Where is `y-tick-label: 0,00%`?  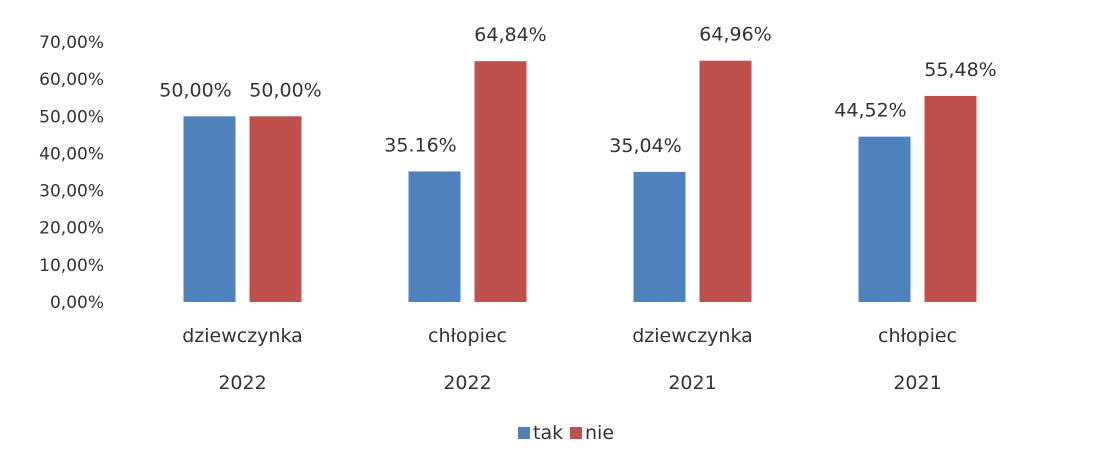 y-tick-label: 0,00% is located at coordinates (77, 303).